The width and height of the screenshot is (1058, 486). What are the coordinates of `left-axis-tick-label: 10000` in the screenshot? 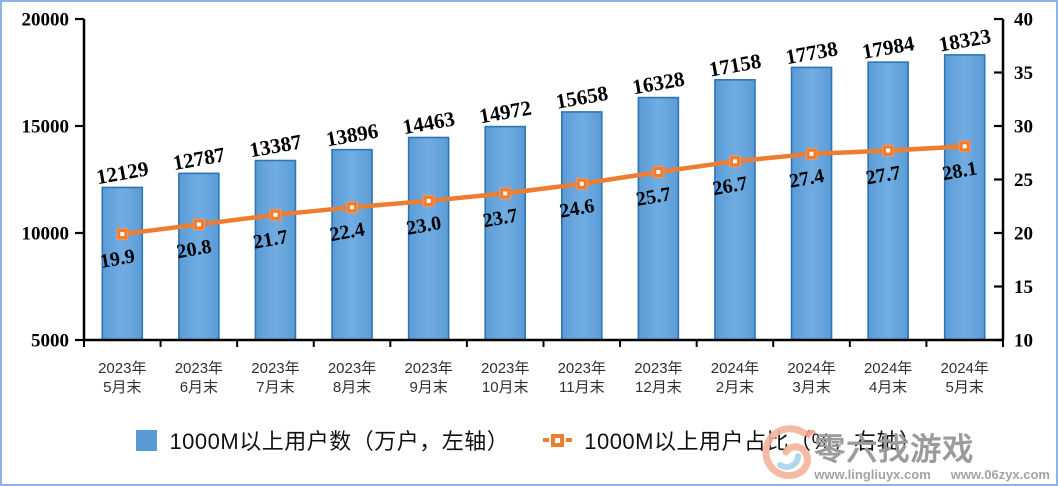 It's located at (46, 234).